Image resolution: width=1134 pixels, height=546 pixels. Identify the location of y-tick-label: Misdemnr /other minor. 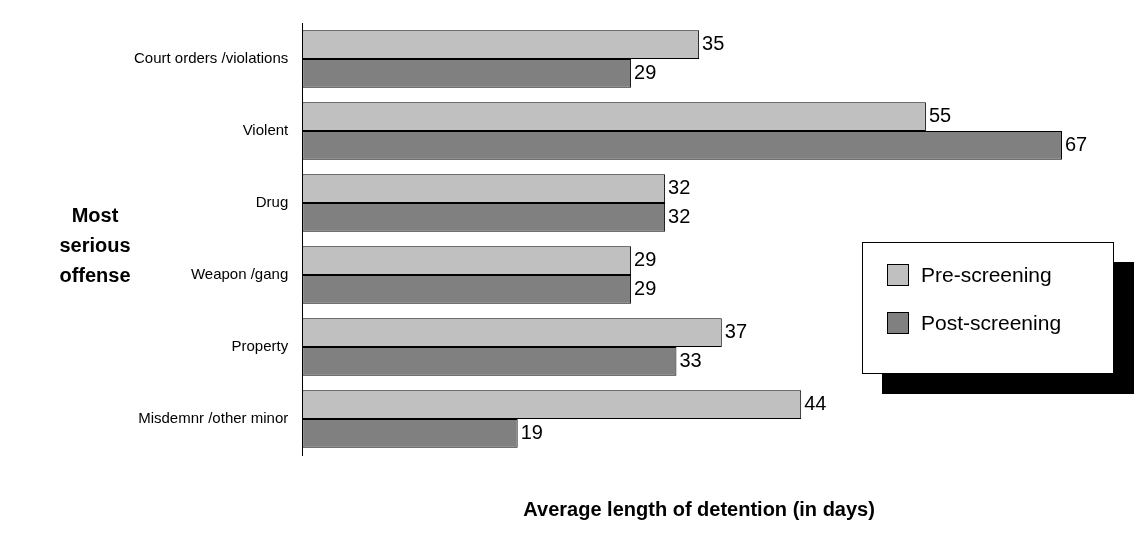
(213, 418).